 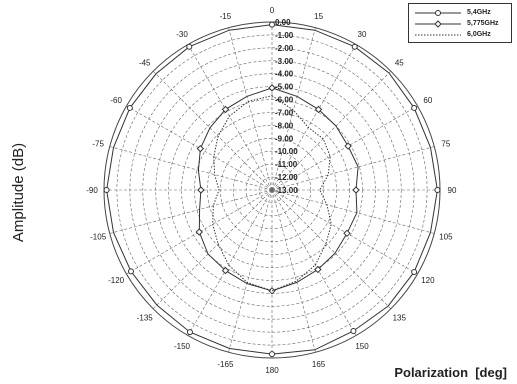 What do you see at coordinates (452, 190) in the screenshot?
I see `angle-tick-label: 90` at bounding box center [452, 190].